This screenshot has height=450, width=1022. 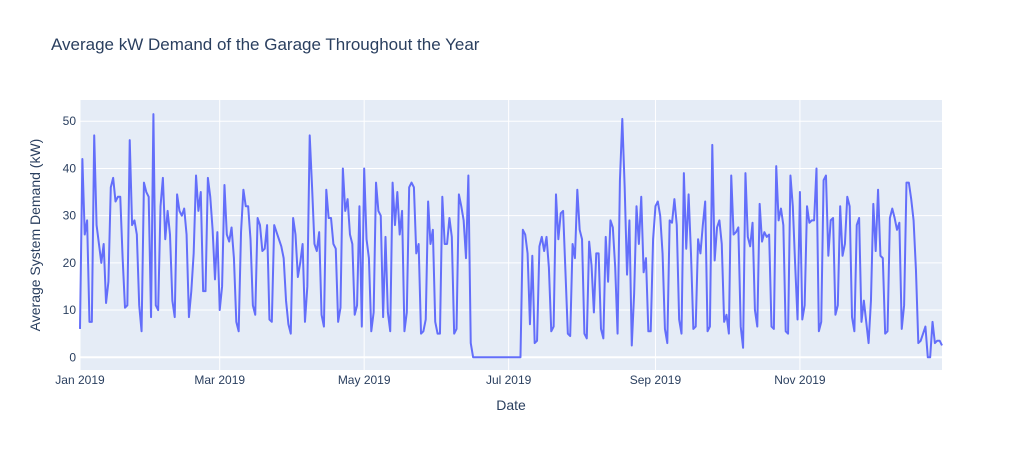 What do you see at coordinates (70, 216) in the screenshot?
I see `y-tick-label: 30` at bounding box center [70, 216].